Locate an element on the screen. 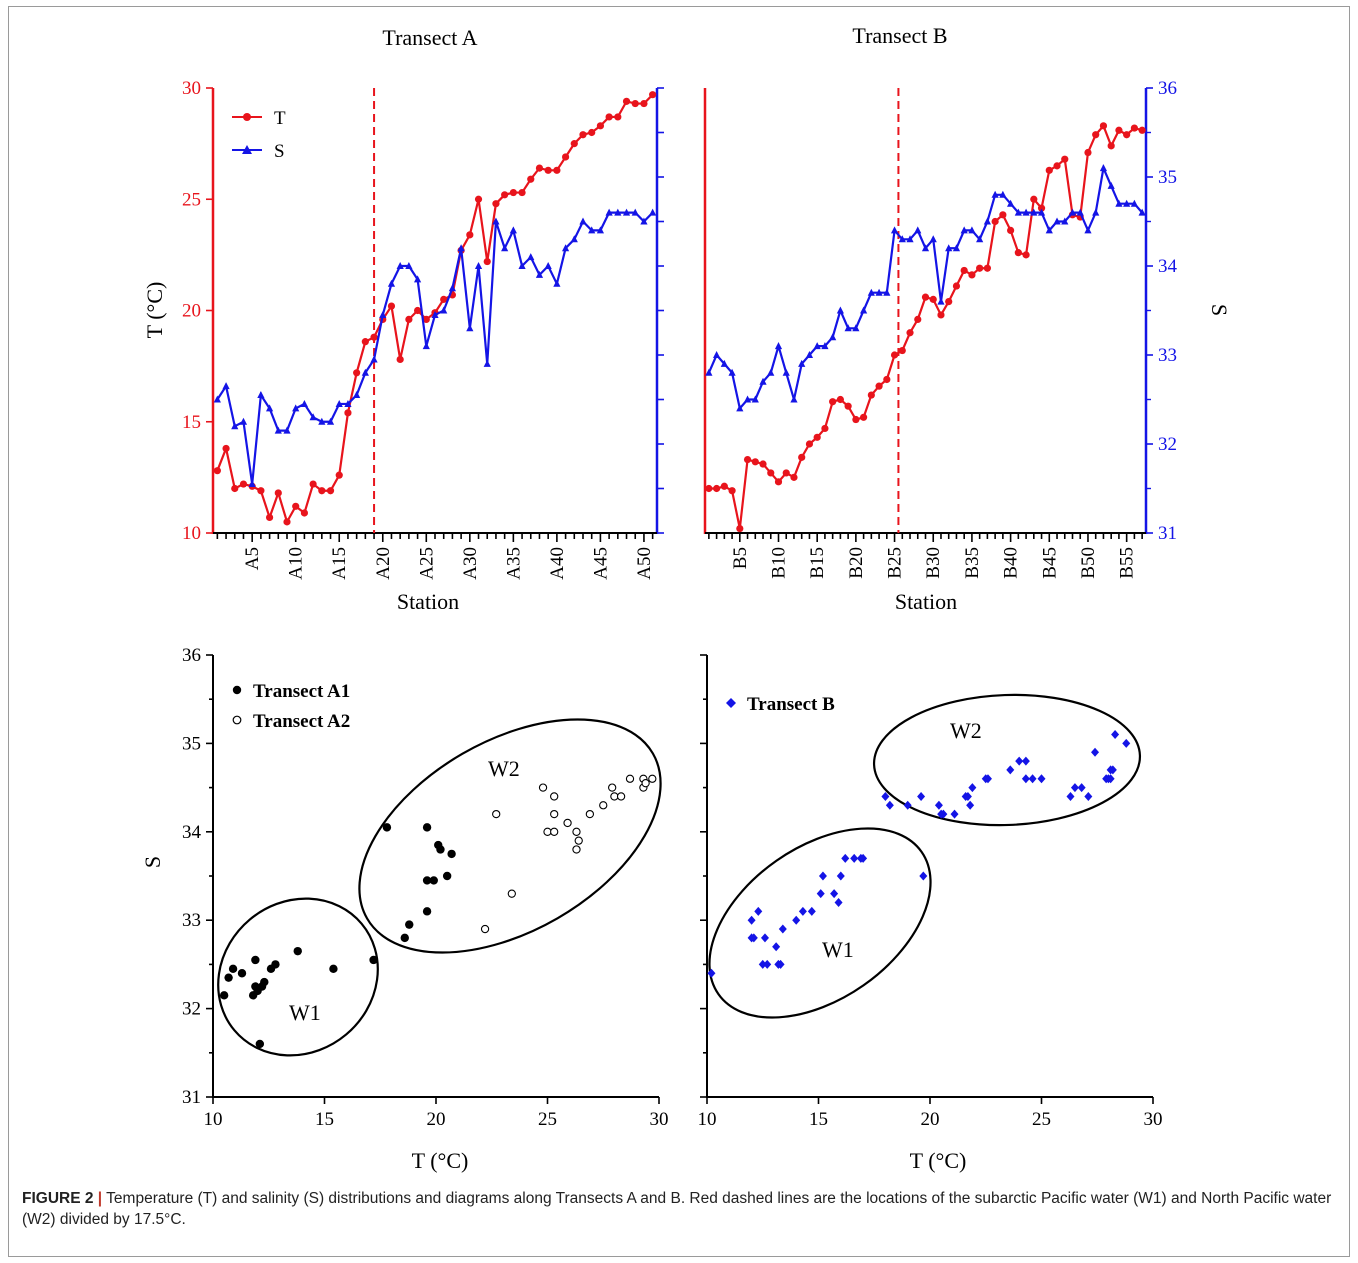  panel-d-x-tick-label: 25 is located at coordinates (1041, 1119).